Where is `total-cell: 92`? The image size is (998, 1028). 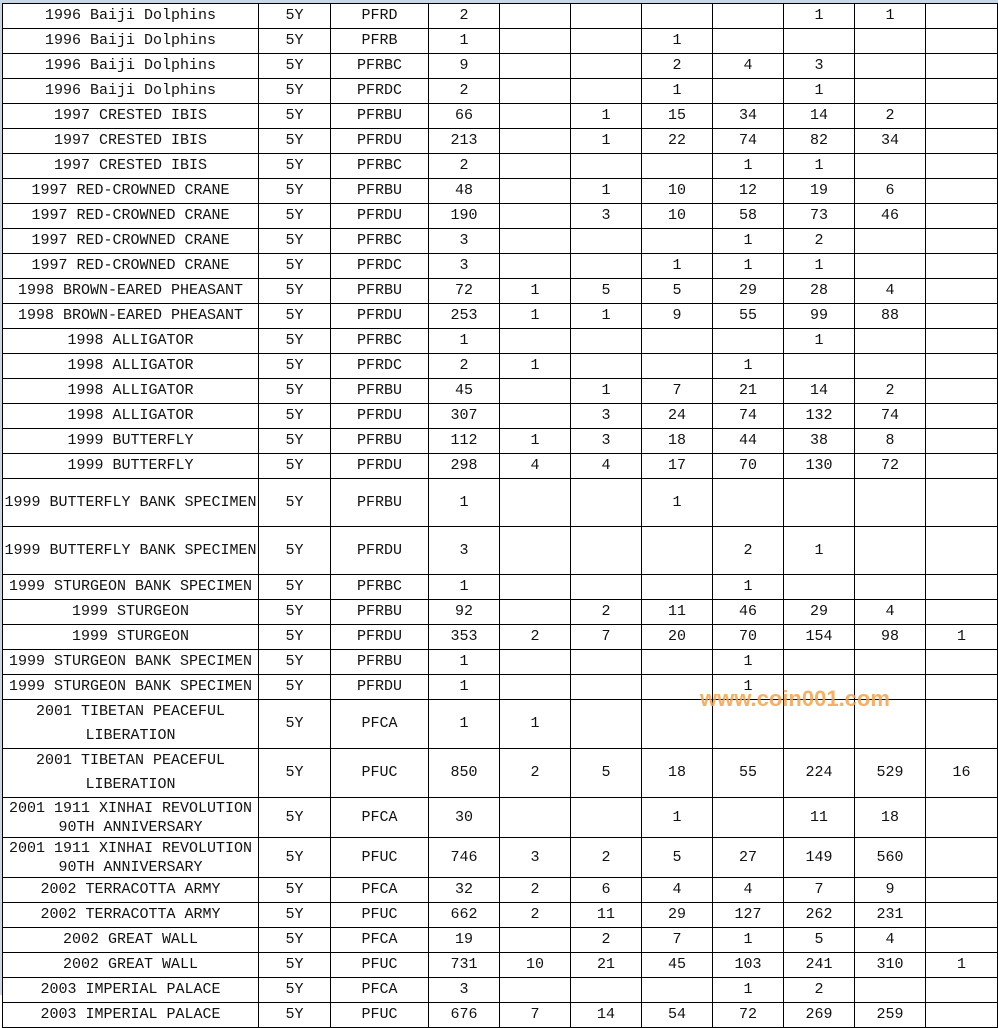 total-cell: 92 is located at coordinates (464, 612).